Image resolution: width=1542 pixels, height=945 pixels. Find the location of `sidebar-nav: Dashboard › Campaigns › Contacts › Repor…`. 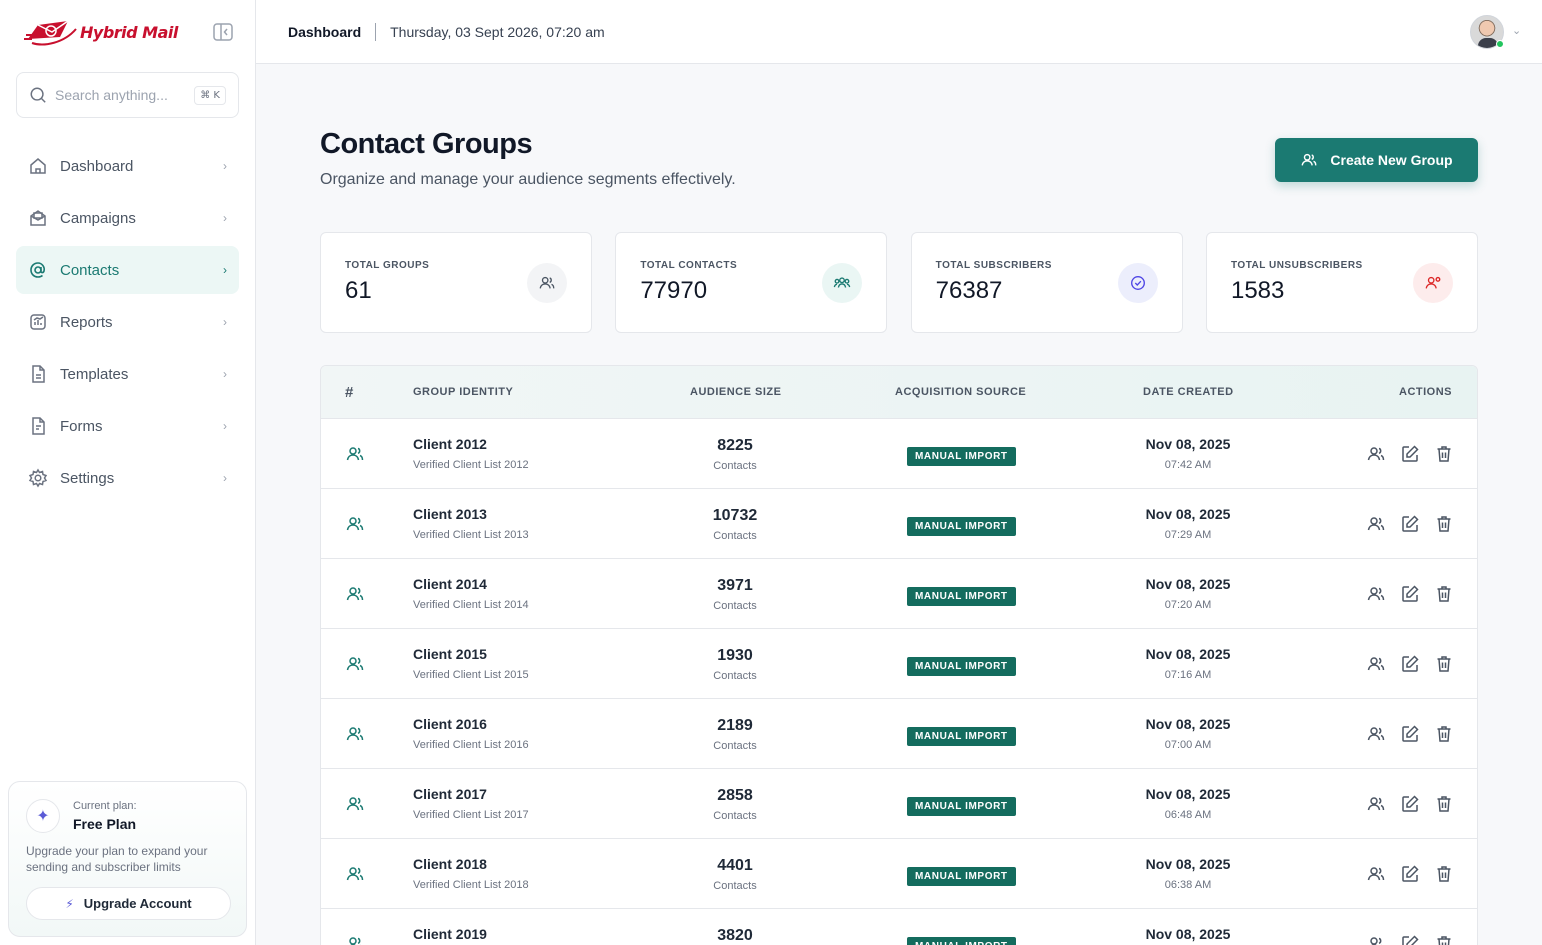

sidebar-nav: Dashboard › Campaigns › Contacts › Repor… is located at coordinates (127, 324).